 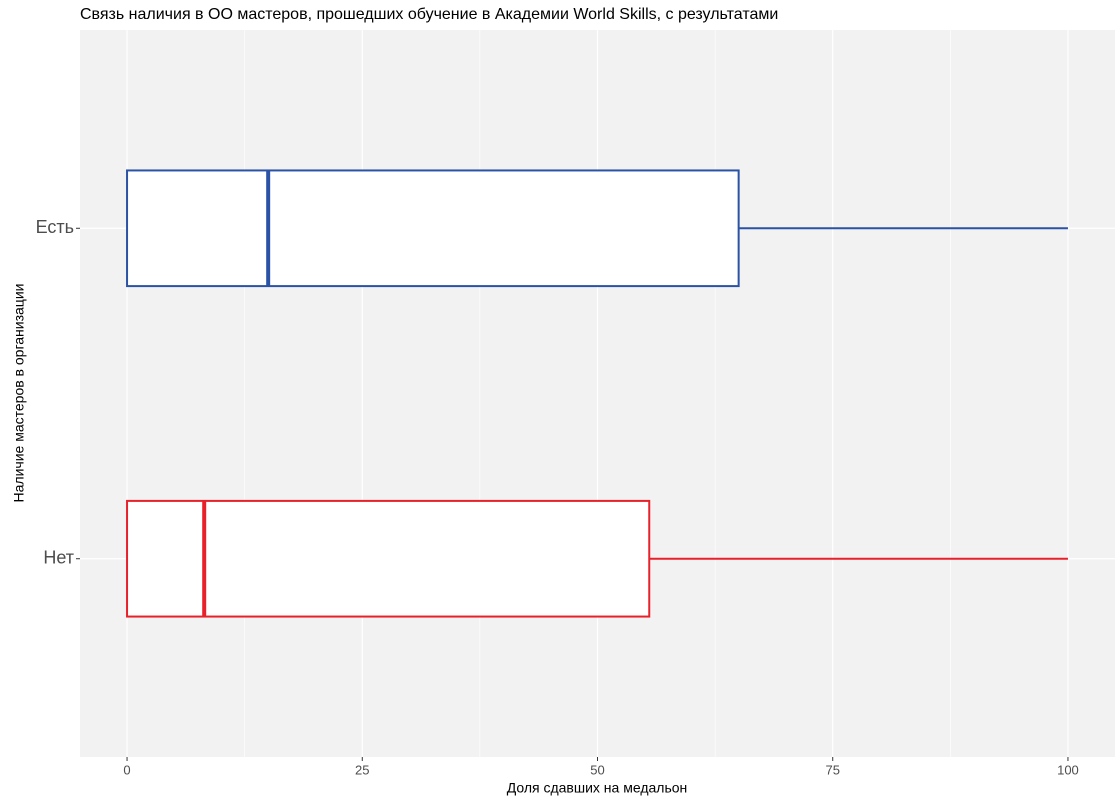 I want to click on x-tick-label: 50, so click(x=597, y=769).